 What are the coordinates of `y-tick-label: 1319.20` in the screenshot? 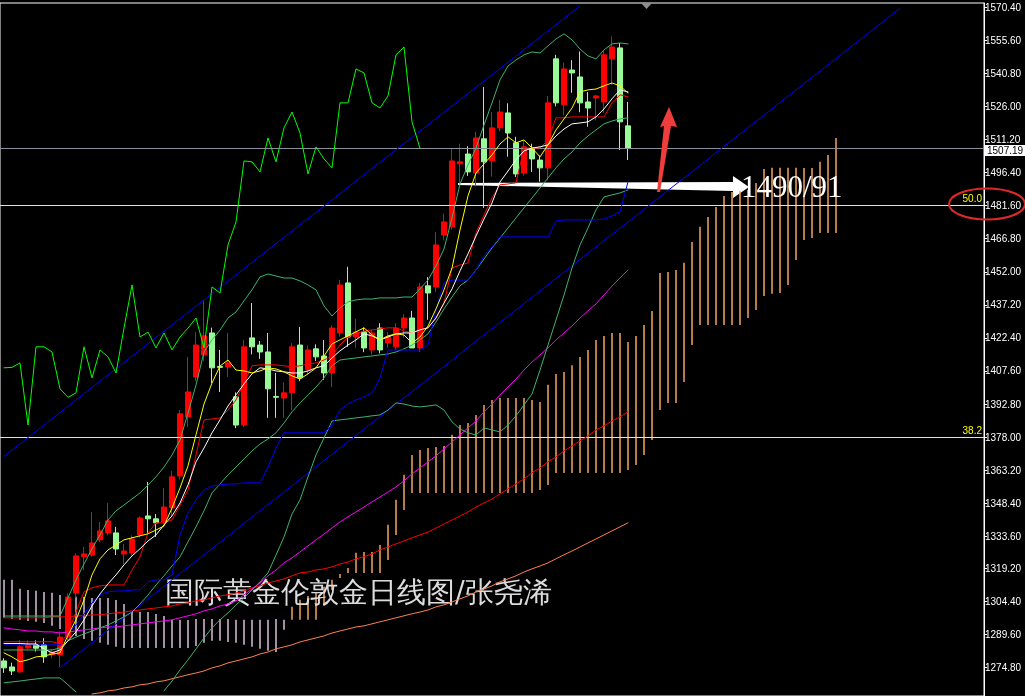 It's located at (1003, 568).